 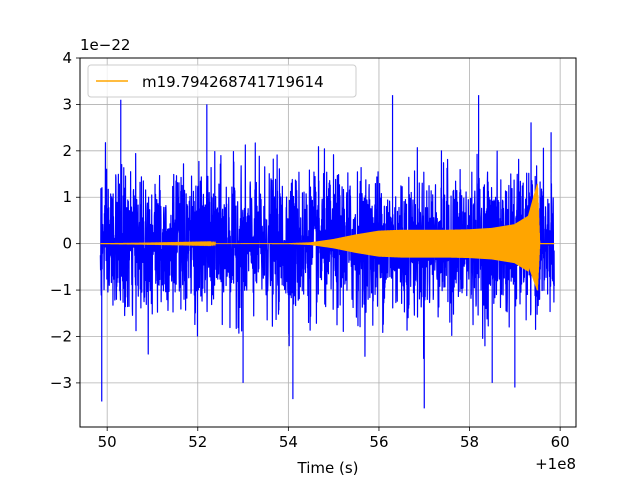 What do you see at coordinates (378, 442) in the screenshot?
I see `x-tick-label: 56` at bounding box center [378, 442].